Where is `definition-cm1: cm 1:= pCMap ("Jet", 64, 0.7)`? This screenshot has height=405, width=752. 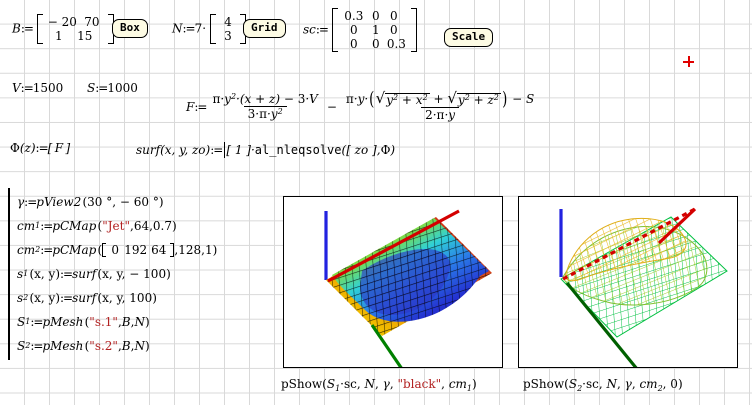 definition-cm1: cm 1:= pCMap ("Jet", 64, 0.7) is located at coordinates (97, 226).